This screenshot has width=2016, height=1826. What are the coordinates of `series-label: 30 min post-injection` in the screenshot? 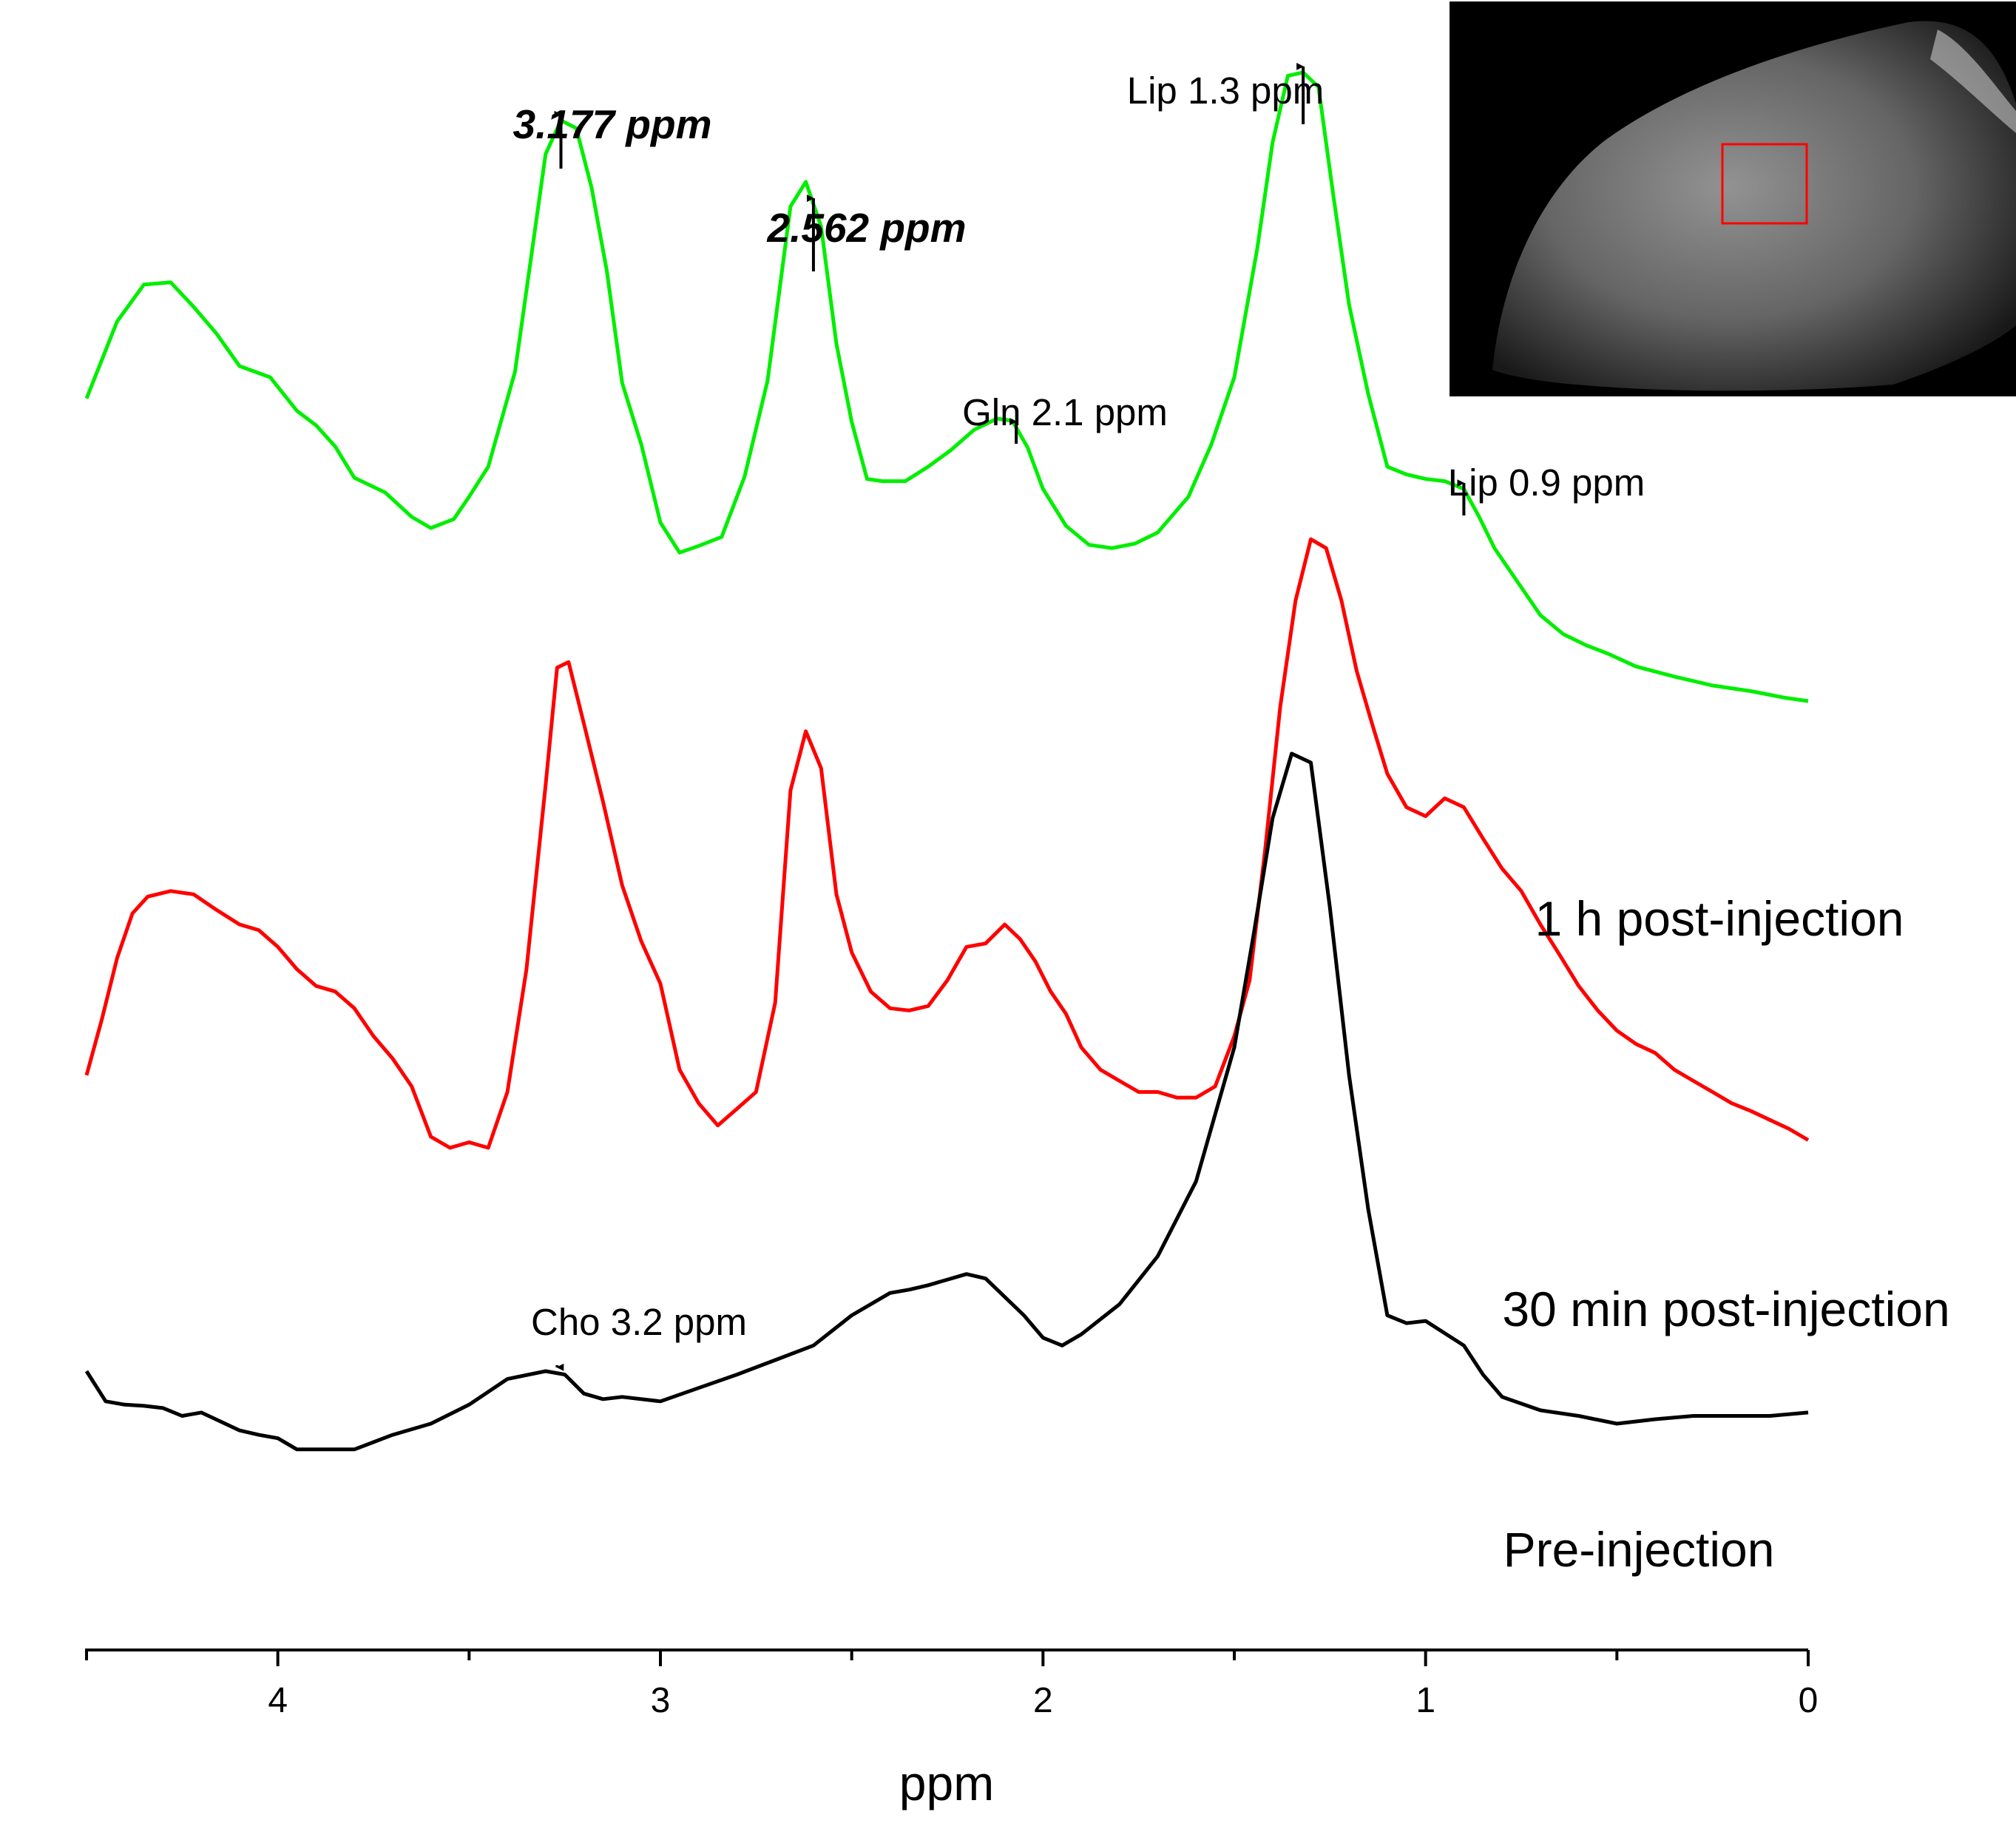 It's located at (1725, 1309).